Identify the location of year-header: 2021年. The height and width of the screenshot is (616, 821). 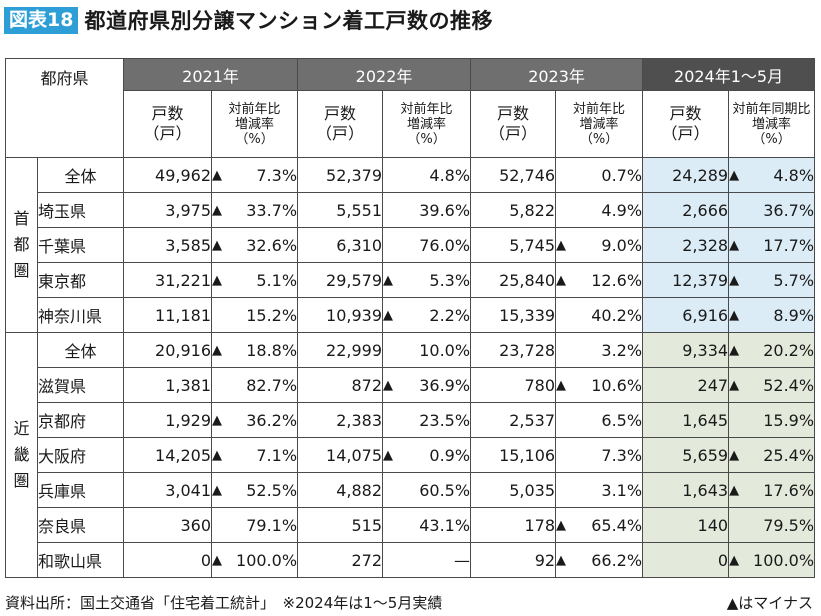
(211, 74).